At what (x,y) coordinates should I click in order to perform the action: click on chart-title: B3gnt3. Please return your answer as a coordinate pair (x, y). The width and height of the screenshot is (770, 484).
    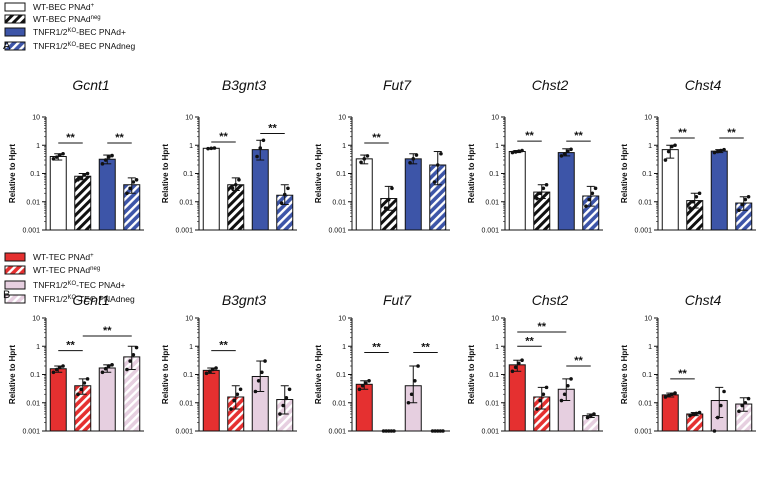
    Looking at the image, I should click on (244, 85).